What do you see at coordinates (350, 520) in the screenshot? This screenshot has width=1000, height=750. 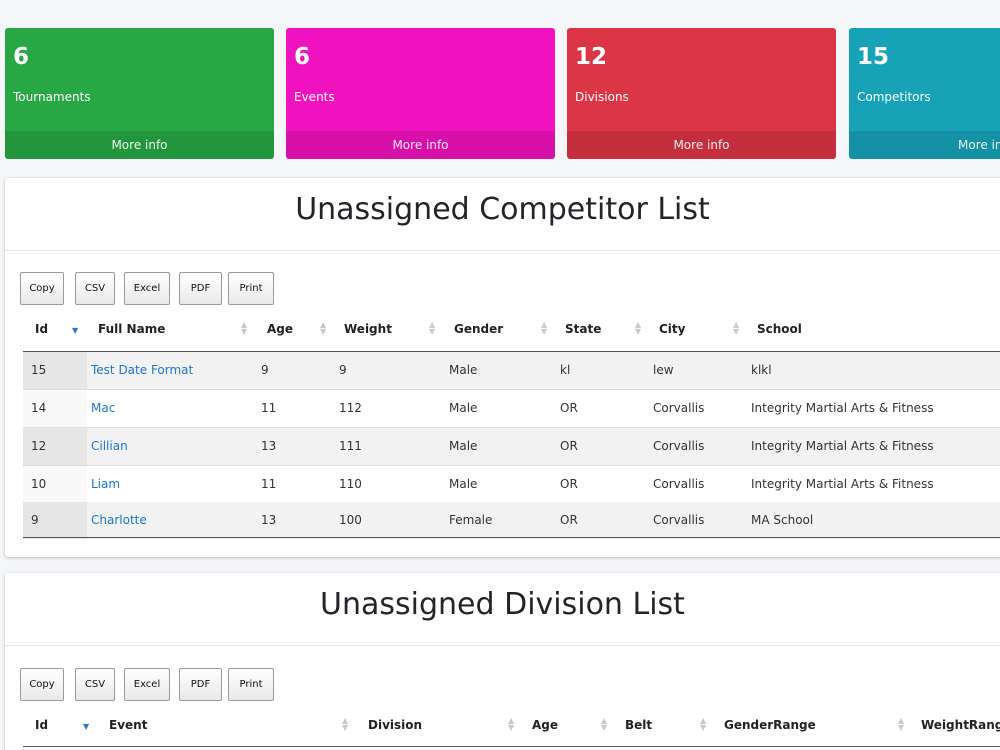 I see `cell-weight: 100` at bounding box center [350, 520].